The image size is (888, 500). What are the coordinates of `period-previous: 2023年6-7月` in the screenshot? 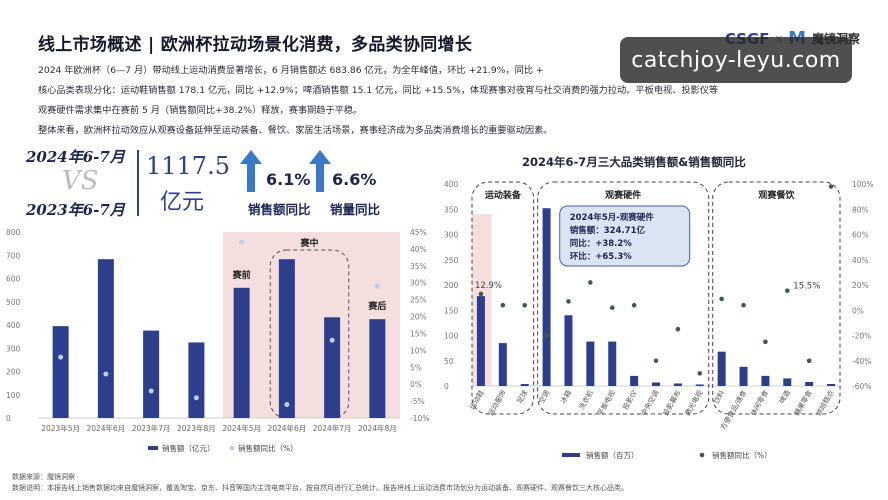 It's located at (75, 210).